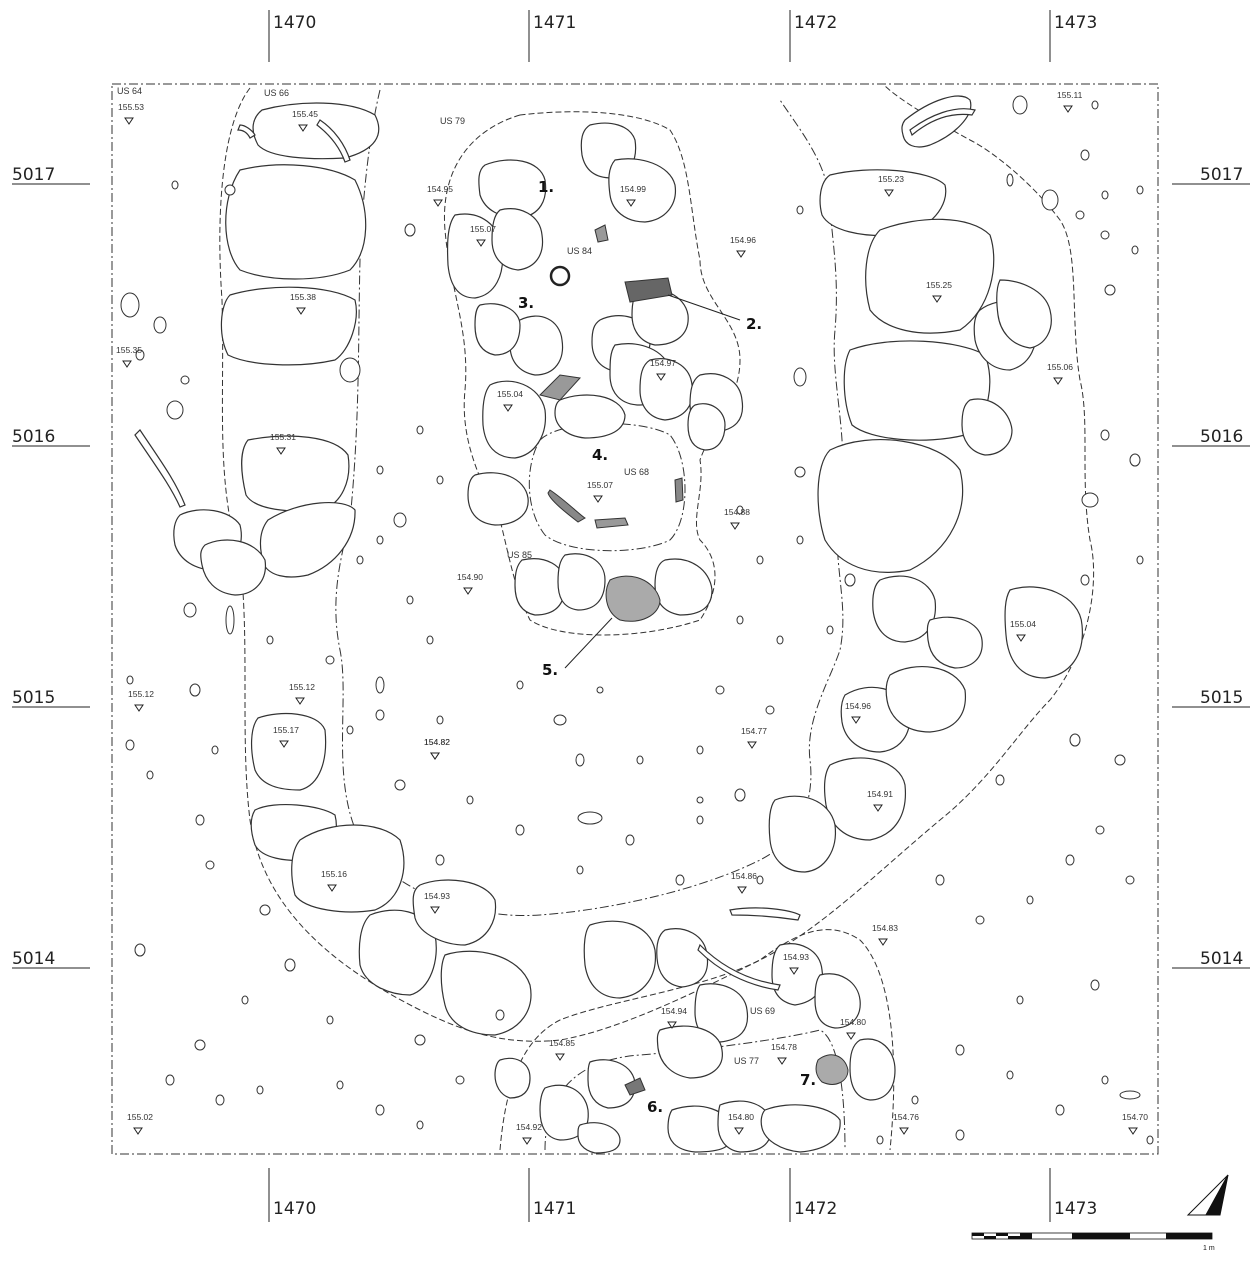 The image size is (1254, 1281). What do you see at coordinates (526, 303) in the screenshot?
I see `find-label: 3.` at bounding box center [526, 303].